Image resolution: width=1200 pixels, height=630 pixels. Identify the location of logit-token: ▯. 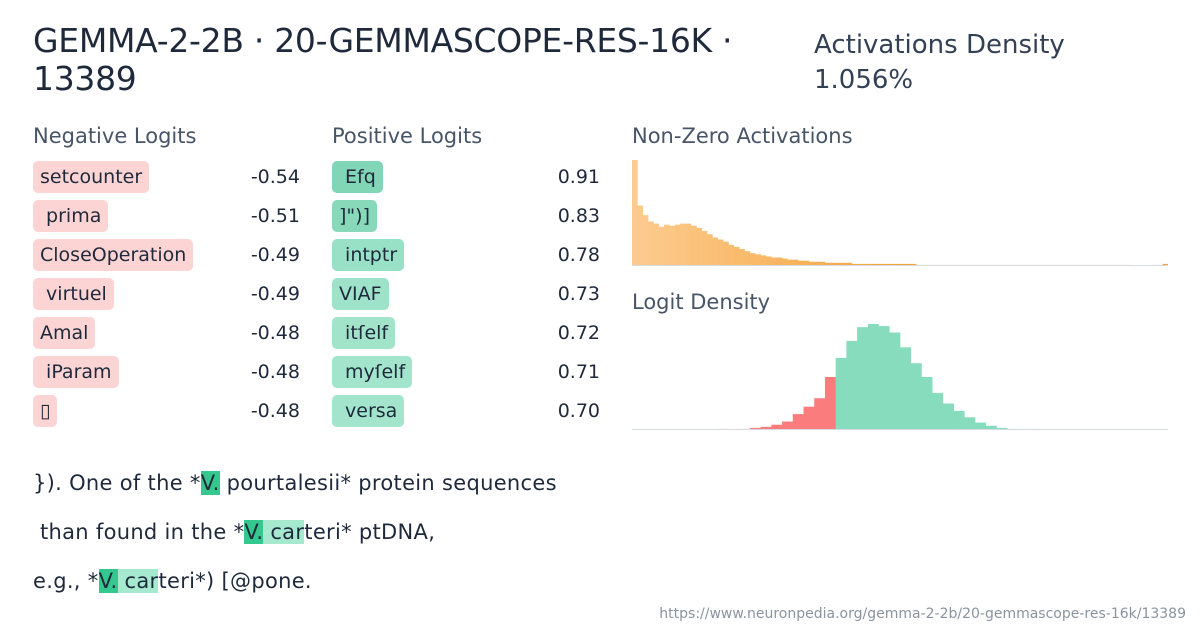
(45, 411).